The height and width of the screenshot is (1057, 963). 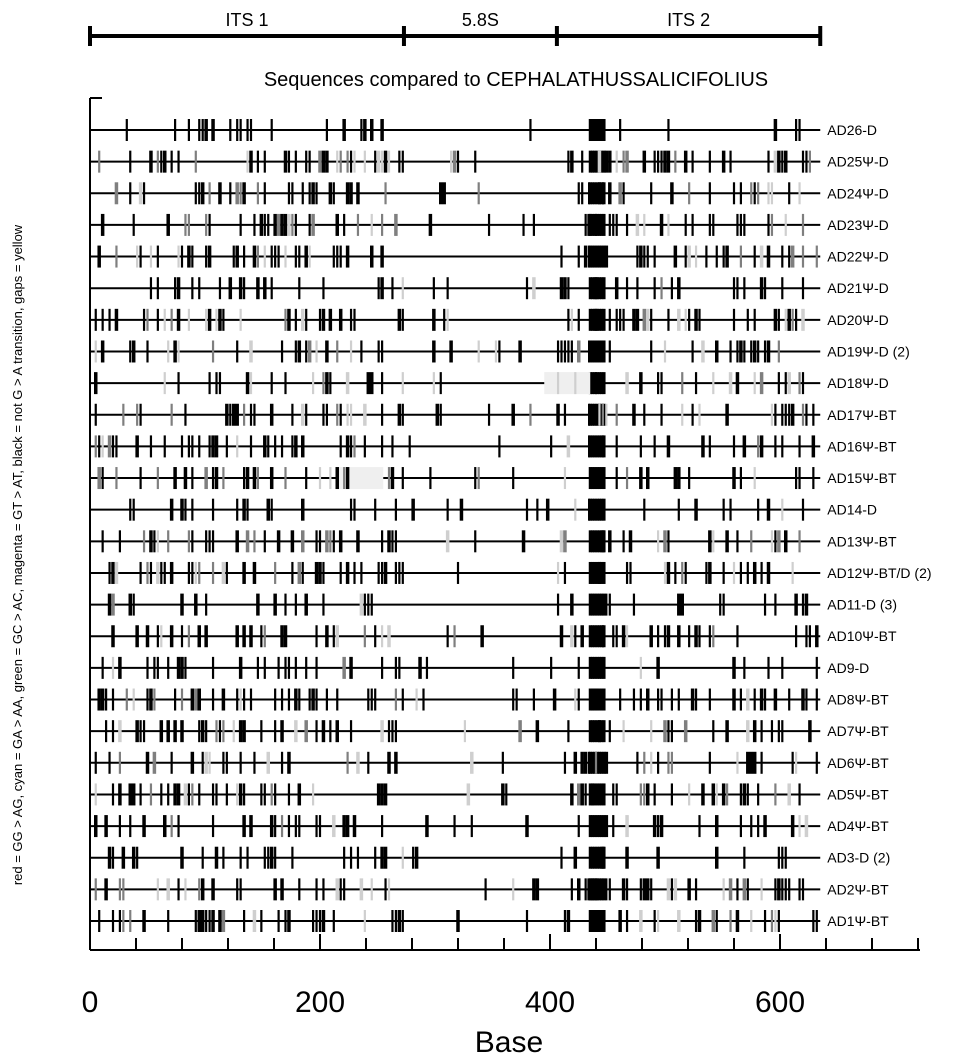 What do you see at coordinates (858, 858) in the screenshot?
I see `row-label: AD3-D (2)` at bounding box center [858, 858].